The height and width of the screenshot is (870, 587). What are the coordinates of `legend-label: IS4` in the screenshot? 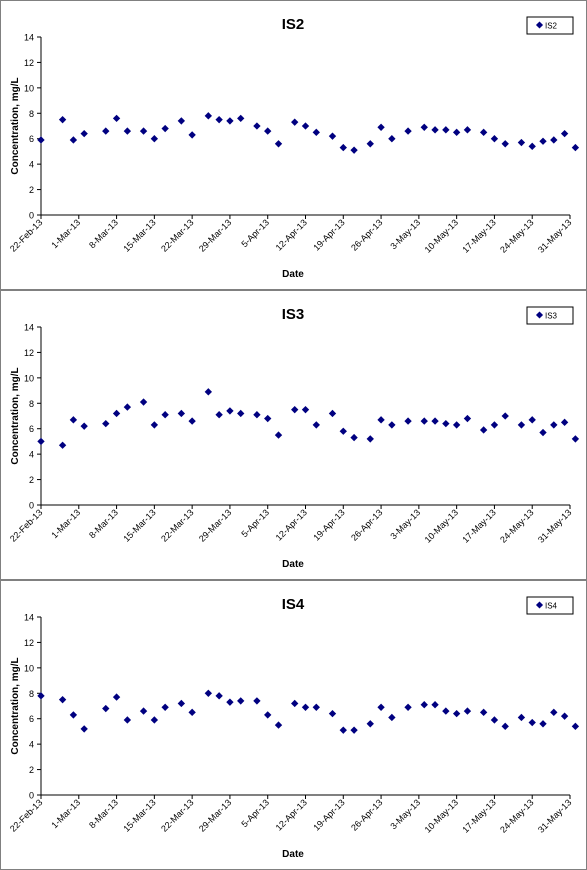 It's located at (551, 606).